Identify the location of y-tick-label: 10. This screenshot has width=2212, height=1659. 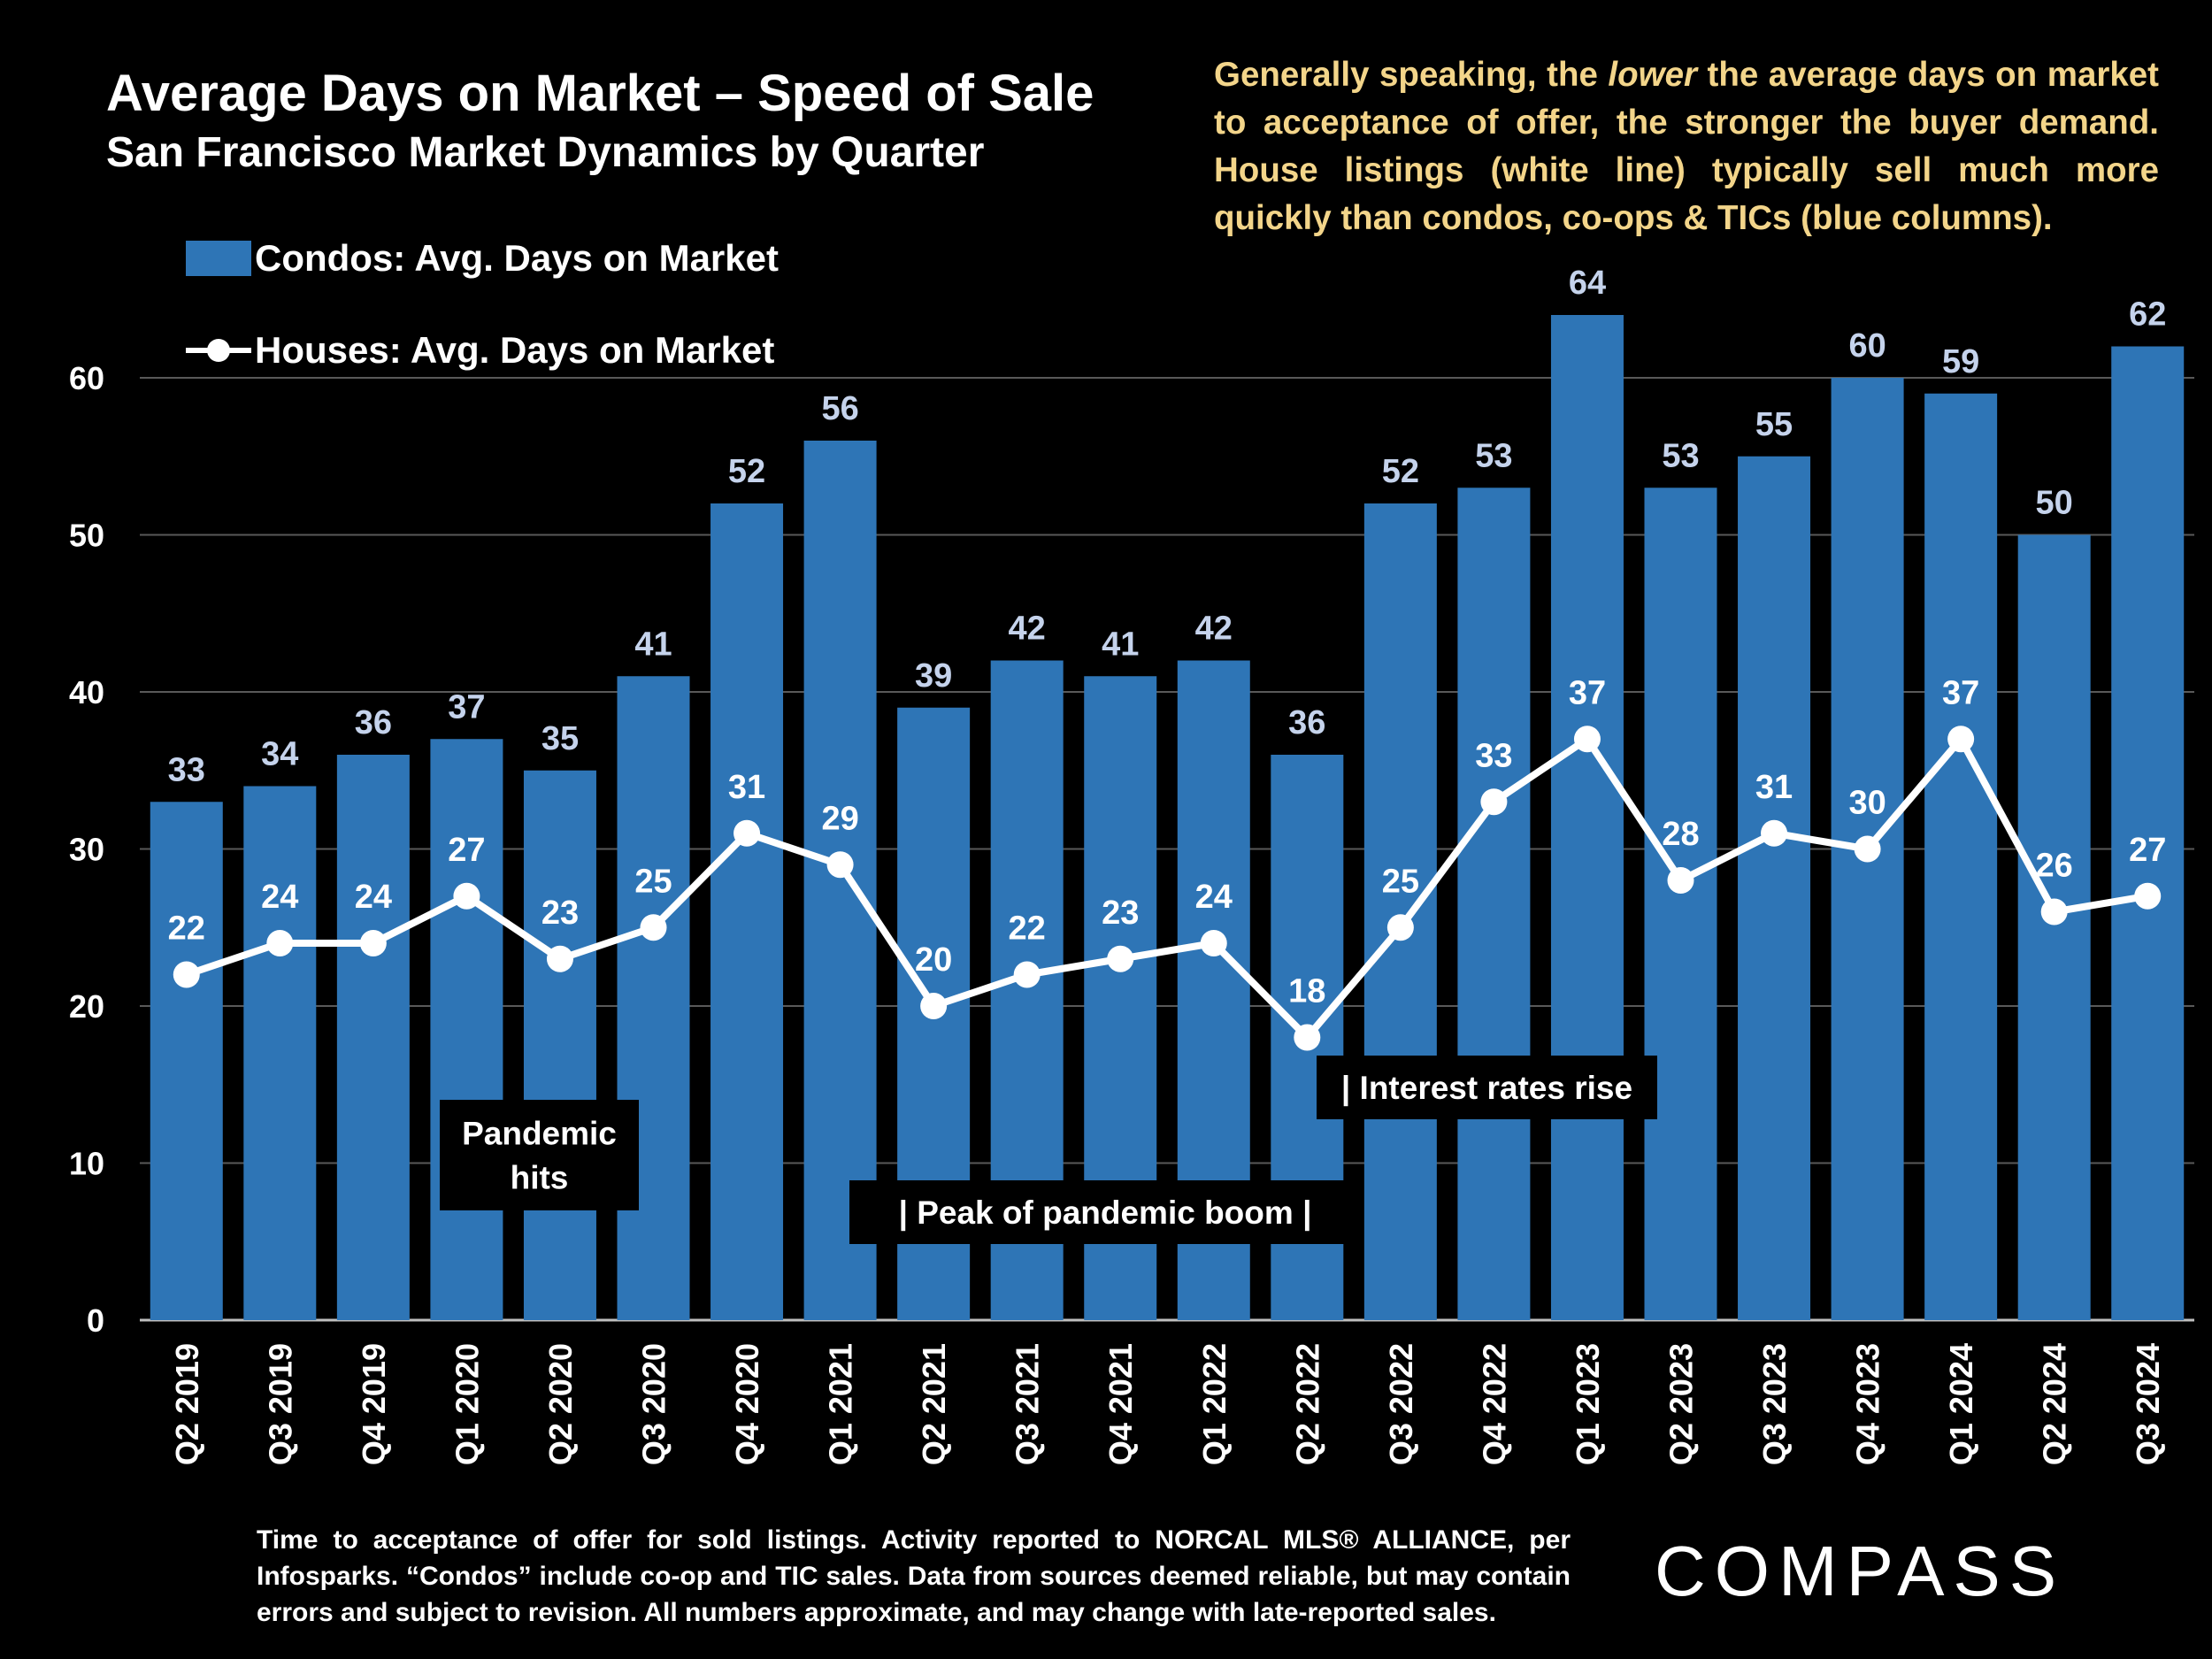
(87, 1164).